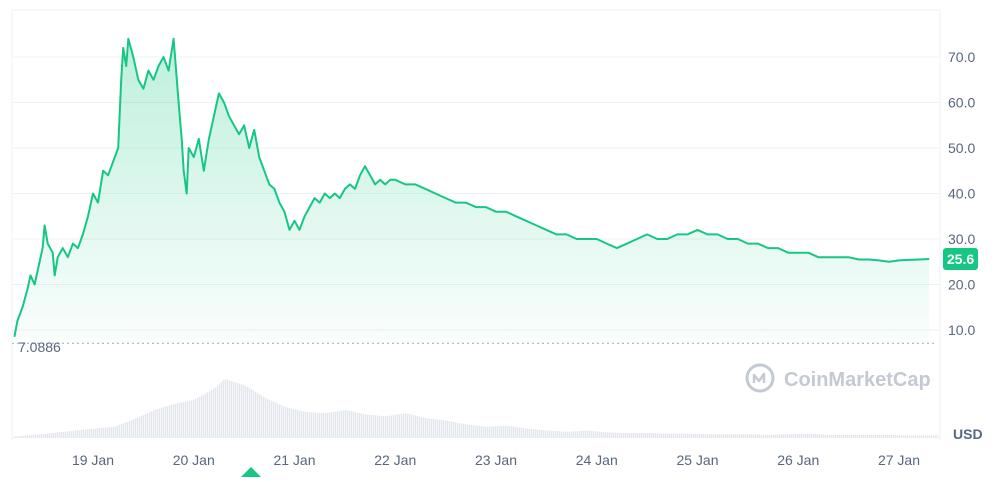  I want to click on watermark: CoinMarketCap, so click(838, 378).